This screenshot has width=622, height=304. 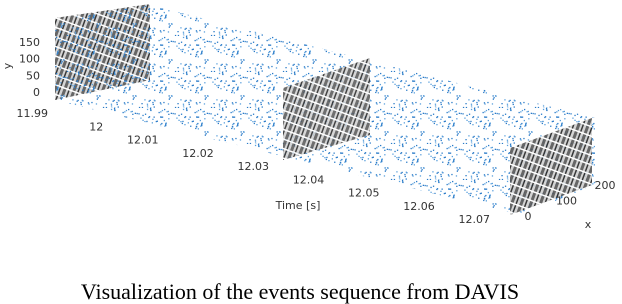 What do you see at coordinates (29, 42) in the screenshot?
I see `y-tick-label: 150` at bounding box center [29, 42].